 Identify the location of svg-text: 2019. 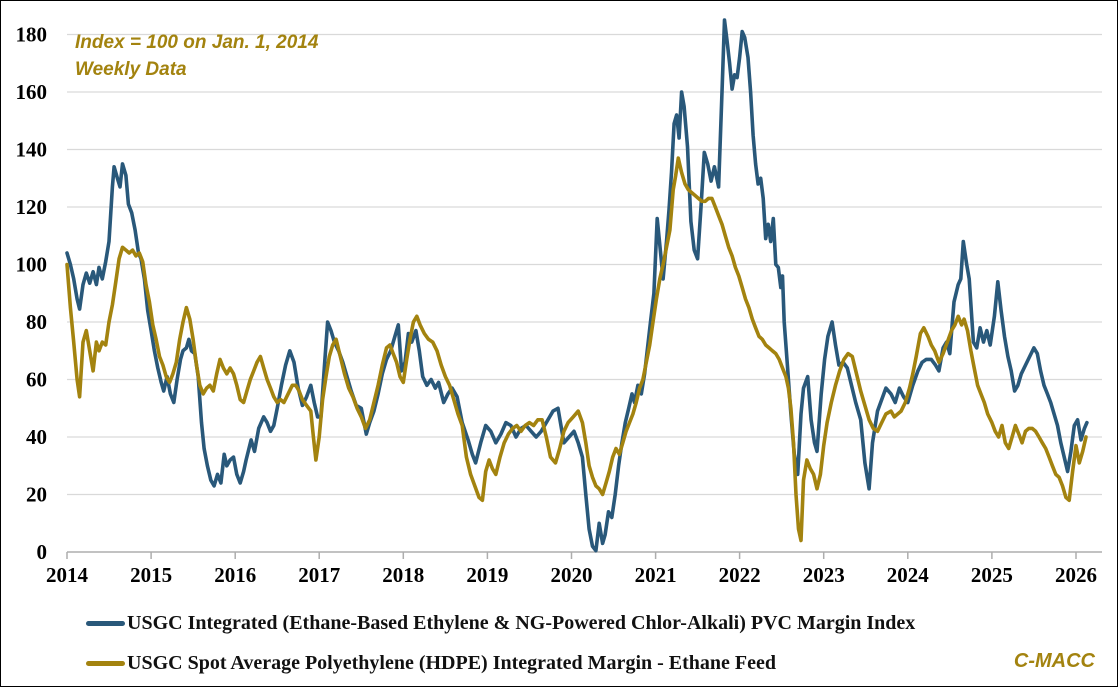
(487, 575).